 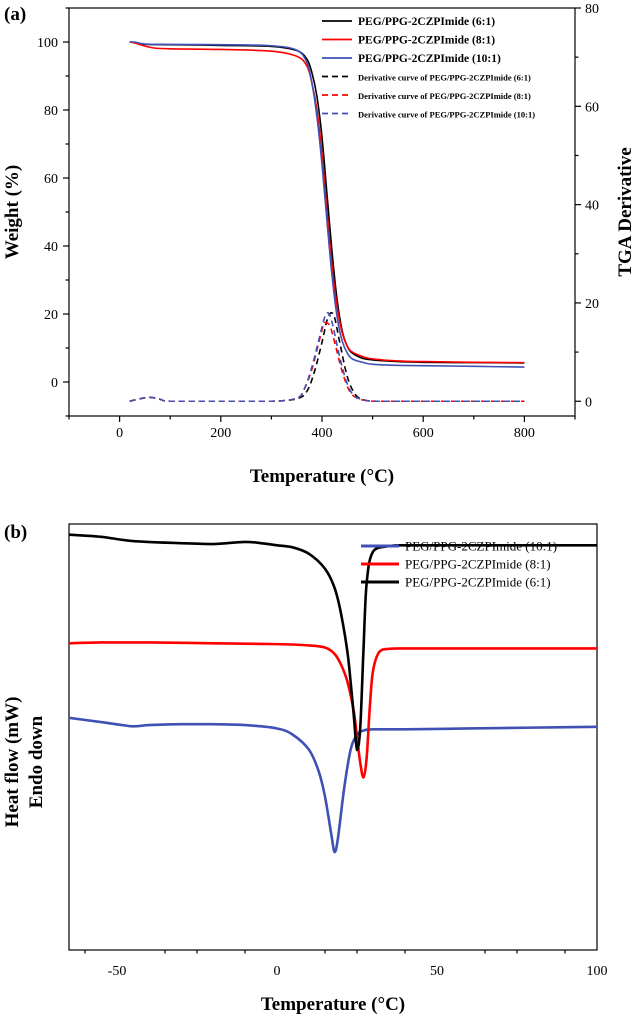 What do you see at coordinates (15, 532) in the screenshot?
I see `panel-b-label: (b)` at bounding box center [15, 532].